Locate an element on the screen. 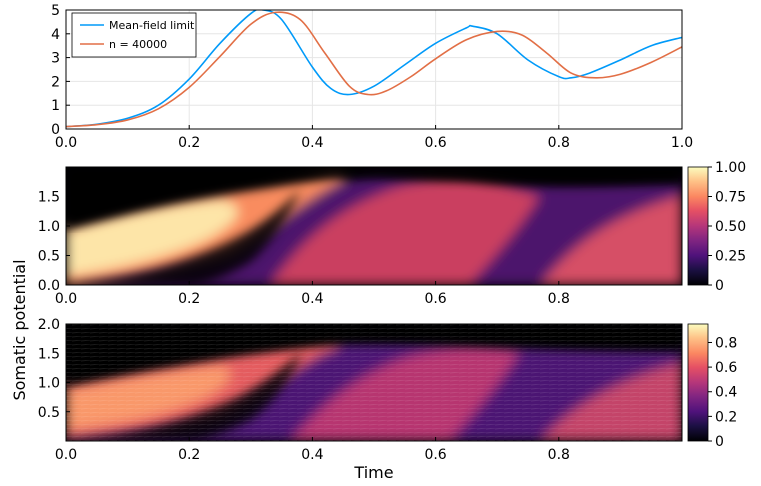 The width and height of the screenshot is (761, 486). y-tick-label: 2 is located at coordinates (55, 82).